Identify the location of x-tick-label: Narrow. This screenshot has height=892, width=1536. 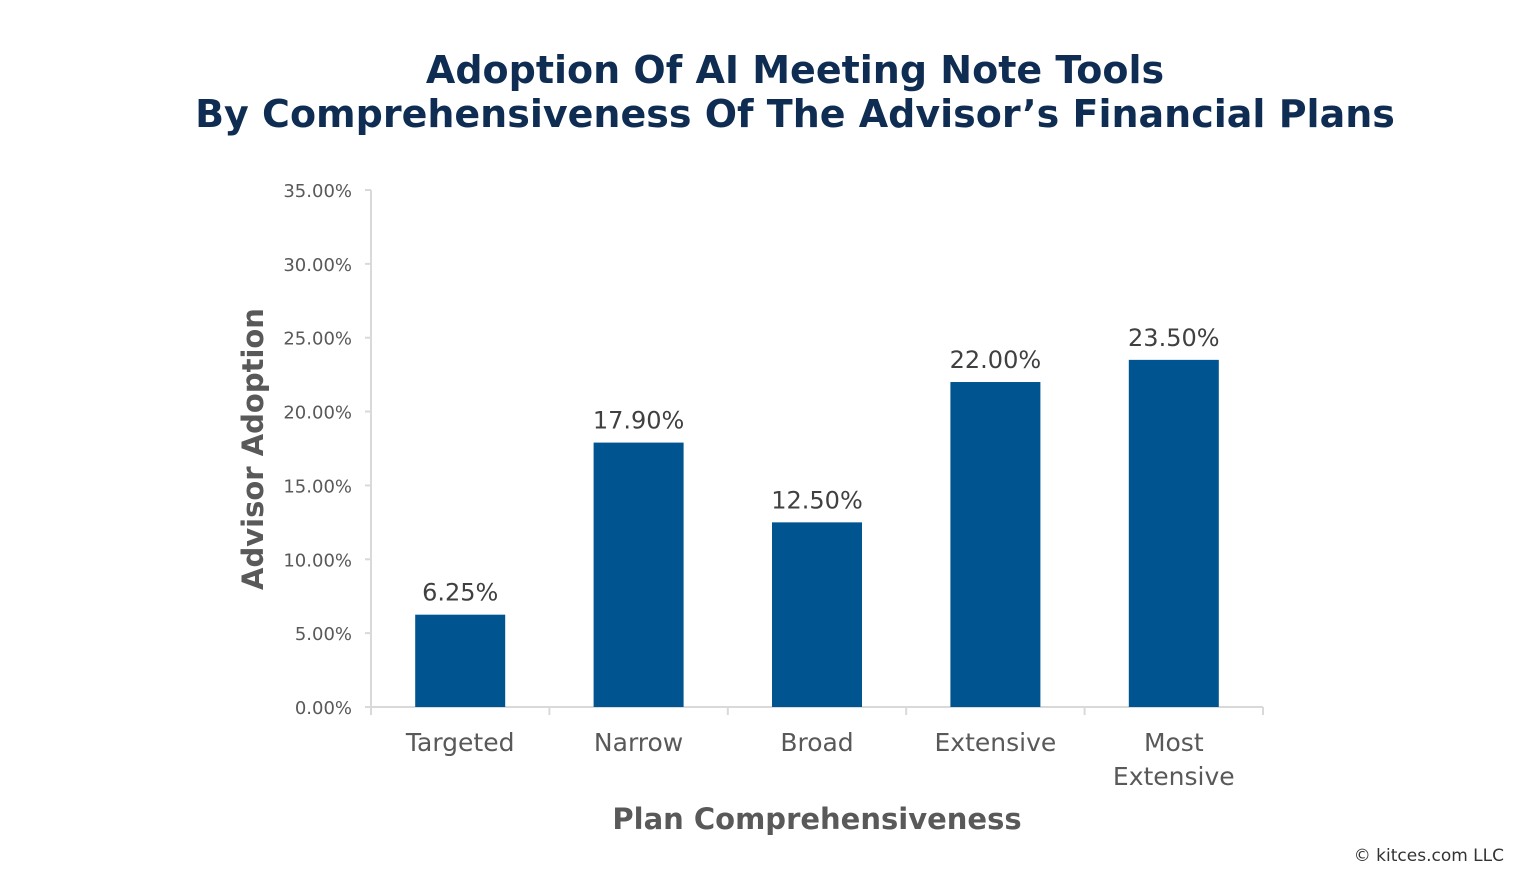
(638, 742).